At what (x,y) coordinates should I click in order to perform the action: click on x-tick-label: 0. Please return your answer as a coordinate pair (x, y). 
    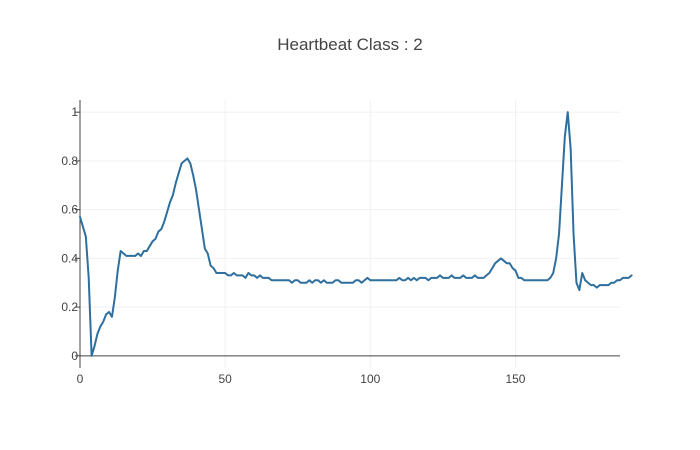
    Looking at the image, I should click on (80, 379).